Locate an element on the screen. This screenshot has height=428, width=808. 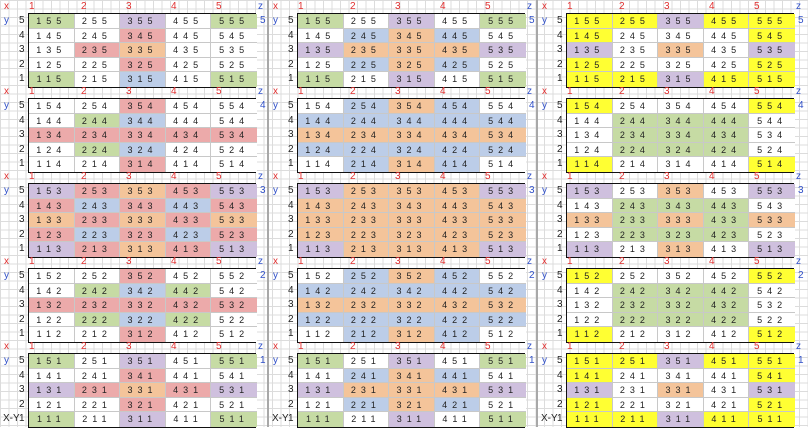
grid-cell: 544 is located at coordinates (772, 121).